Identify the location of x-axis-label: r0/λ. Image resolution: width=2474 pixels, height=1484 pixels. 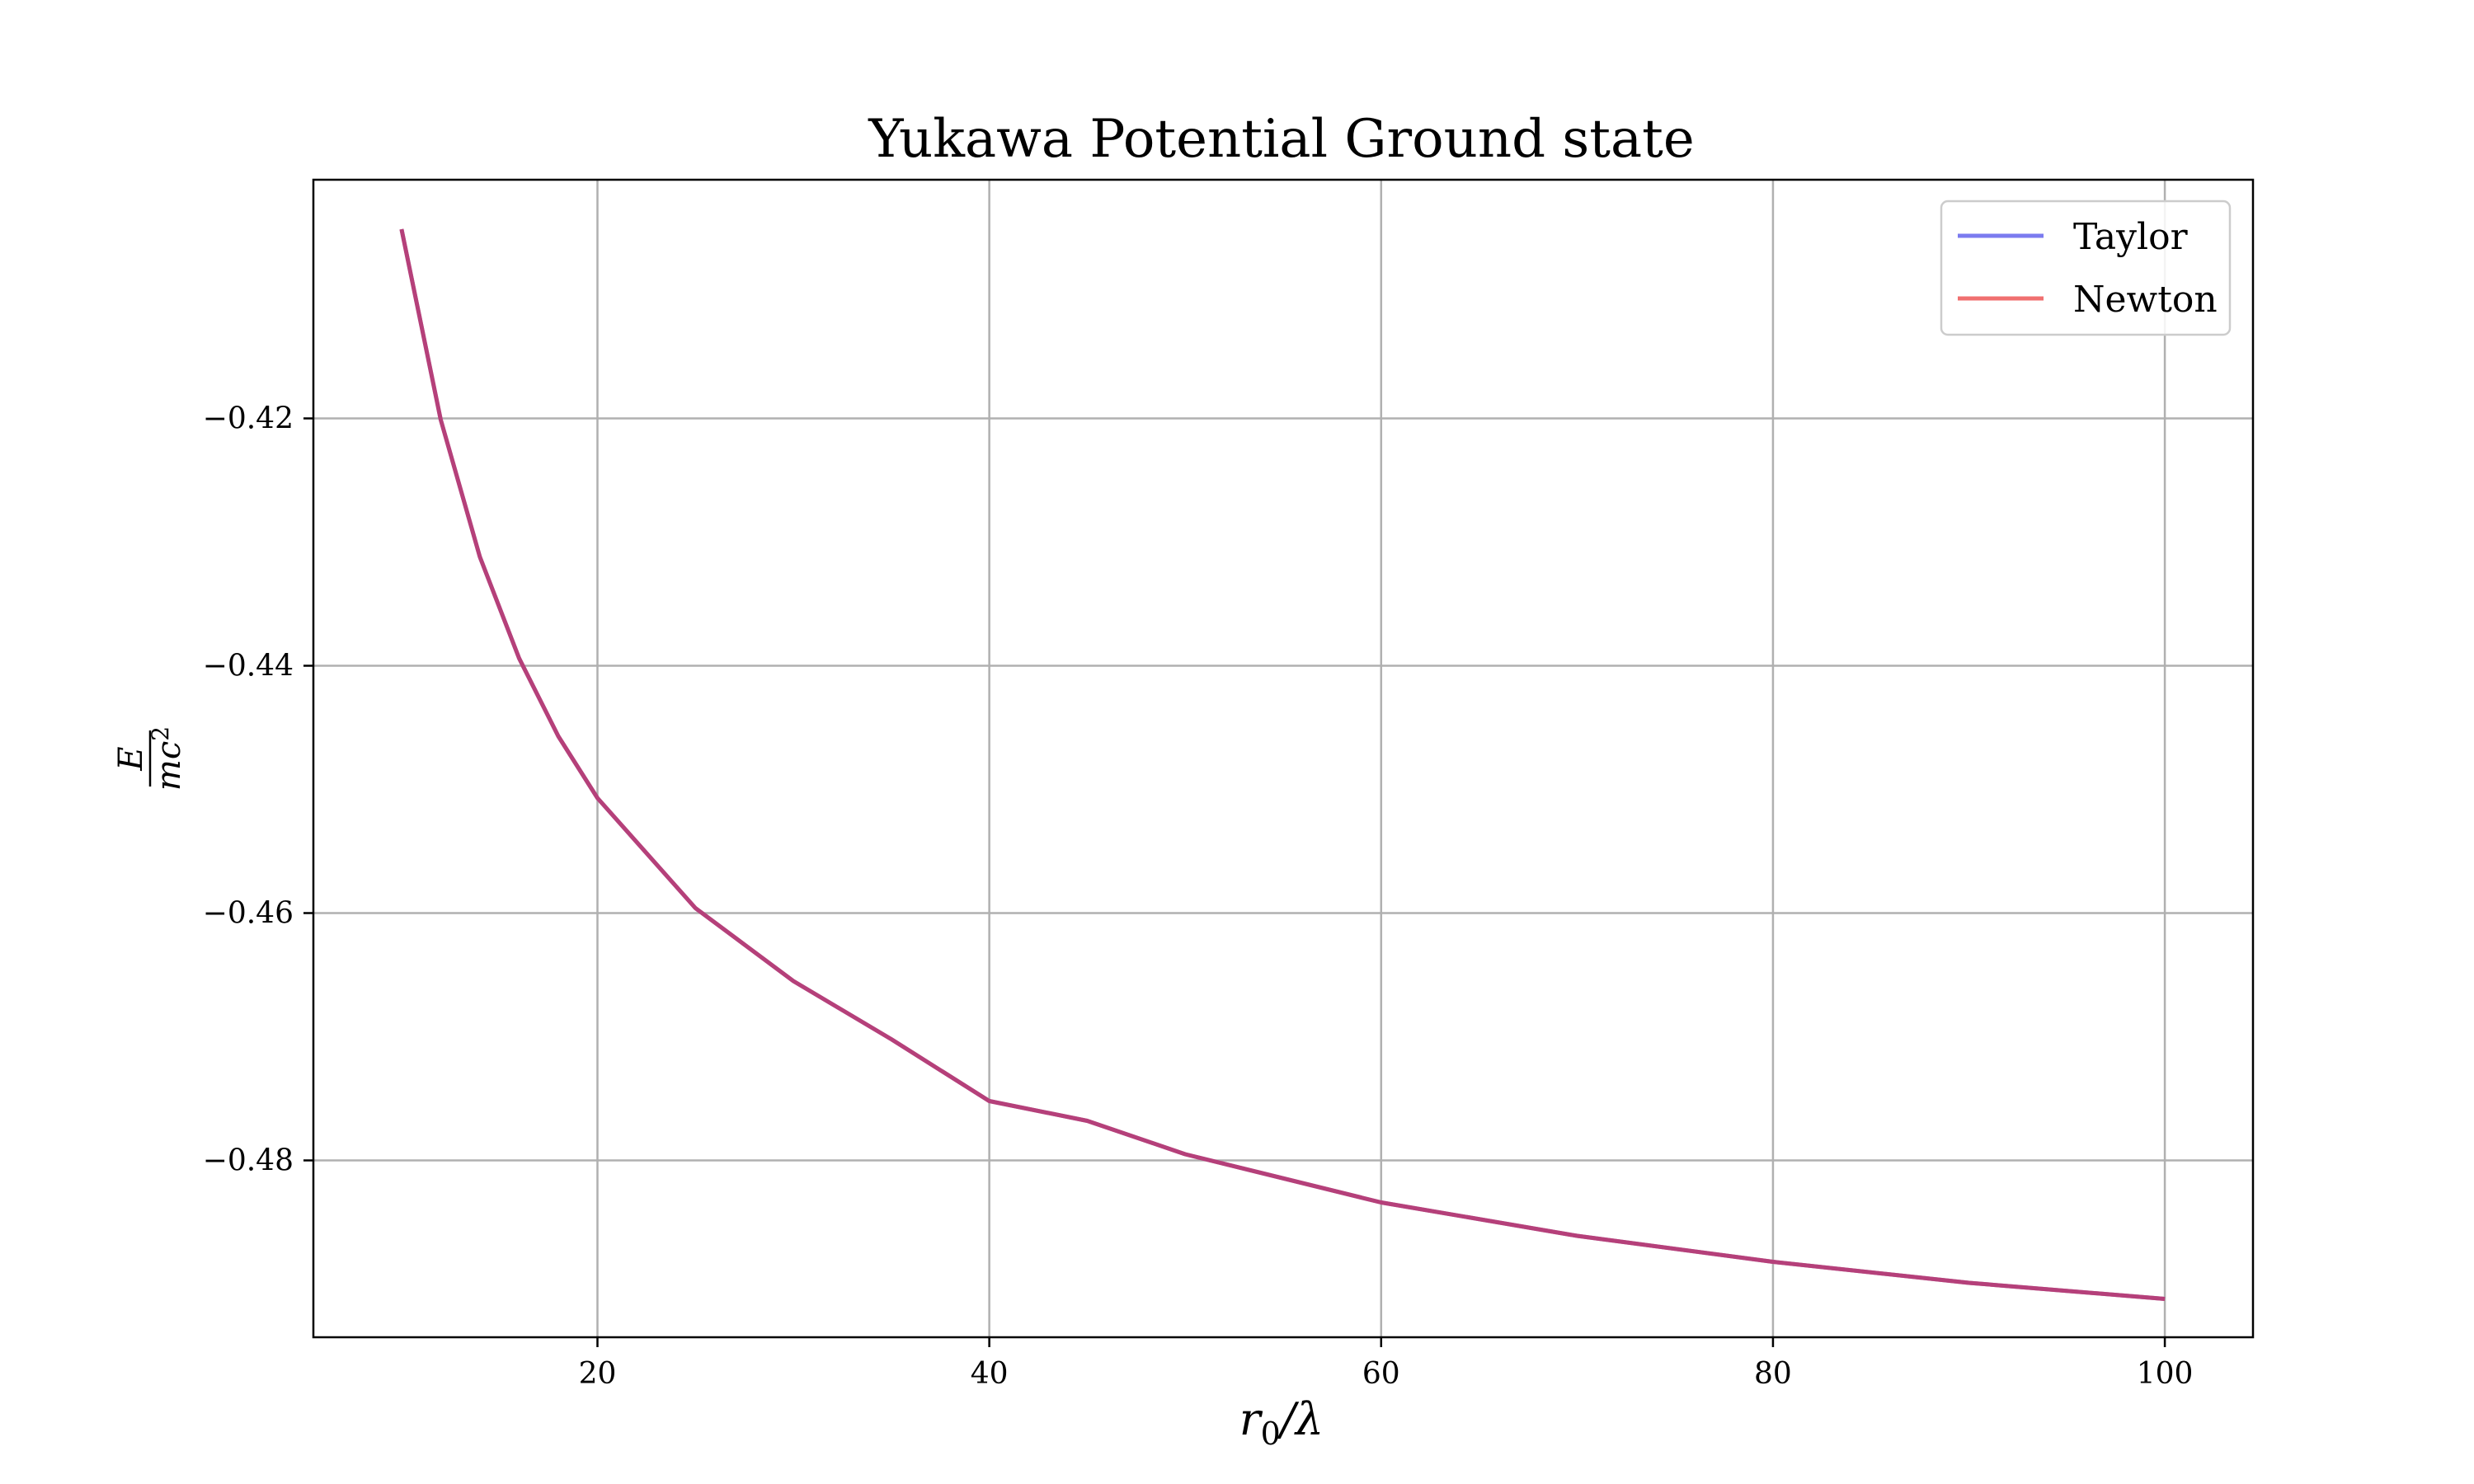
(1281, 1422).